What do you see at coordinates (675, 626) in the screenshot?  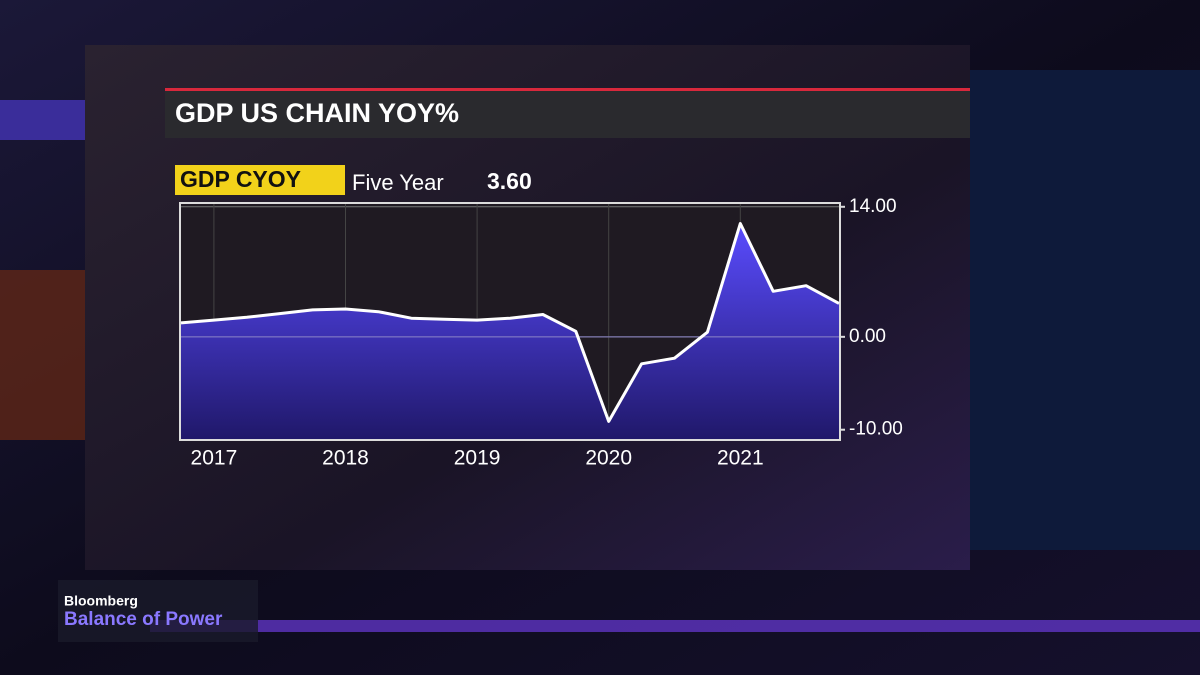 I see `floor-light` at bounding box center [675, 626].